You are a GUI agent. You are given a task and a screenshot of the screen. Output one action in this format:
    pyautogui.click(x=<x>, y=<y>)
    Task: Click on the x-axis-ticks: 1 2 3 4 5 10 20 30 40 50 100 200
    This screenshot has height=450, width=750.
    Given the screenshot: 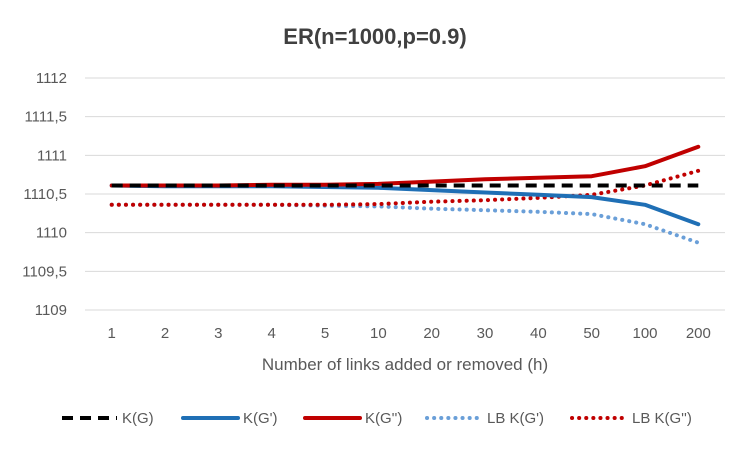 What is the action you would take?
    pyautogui.click(x=408, y=333)
    